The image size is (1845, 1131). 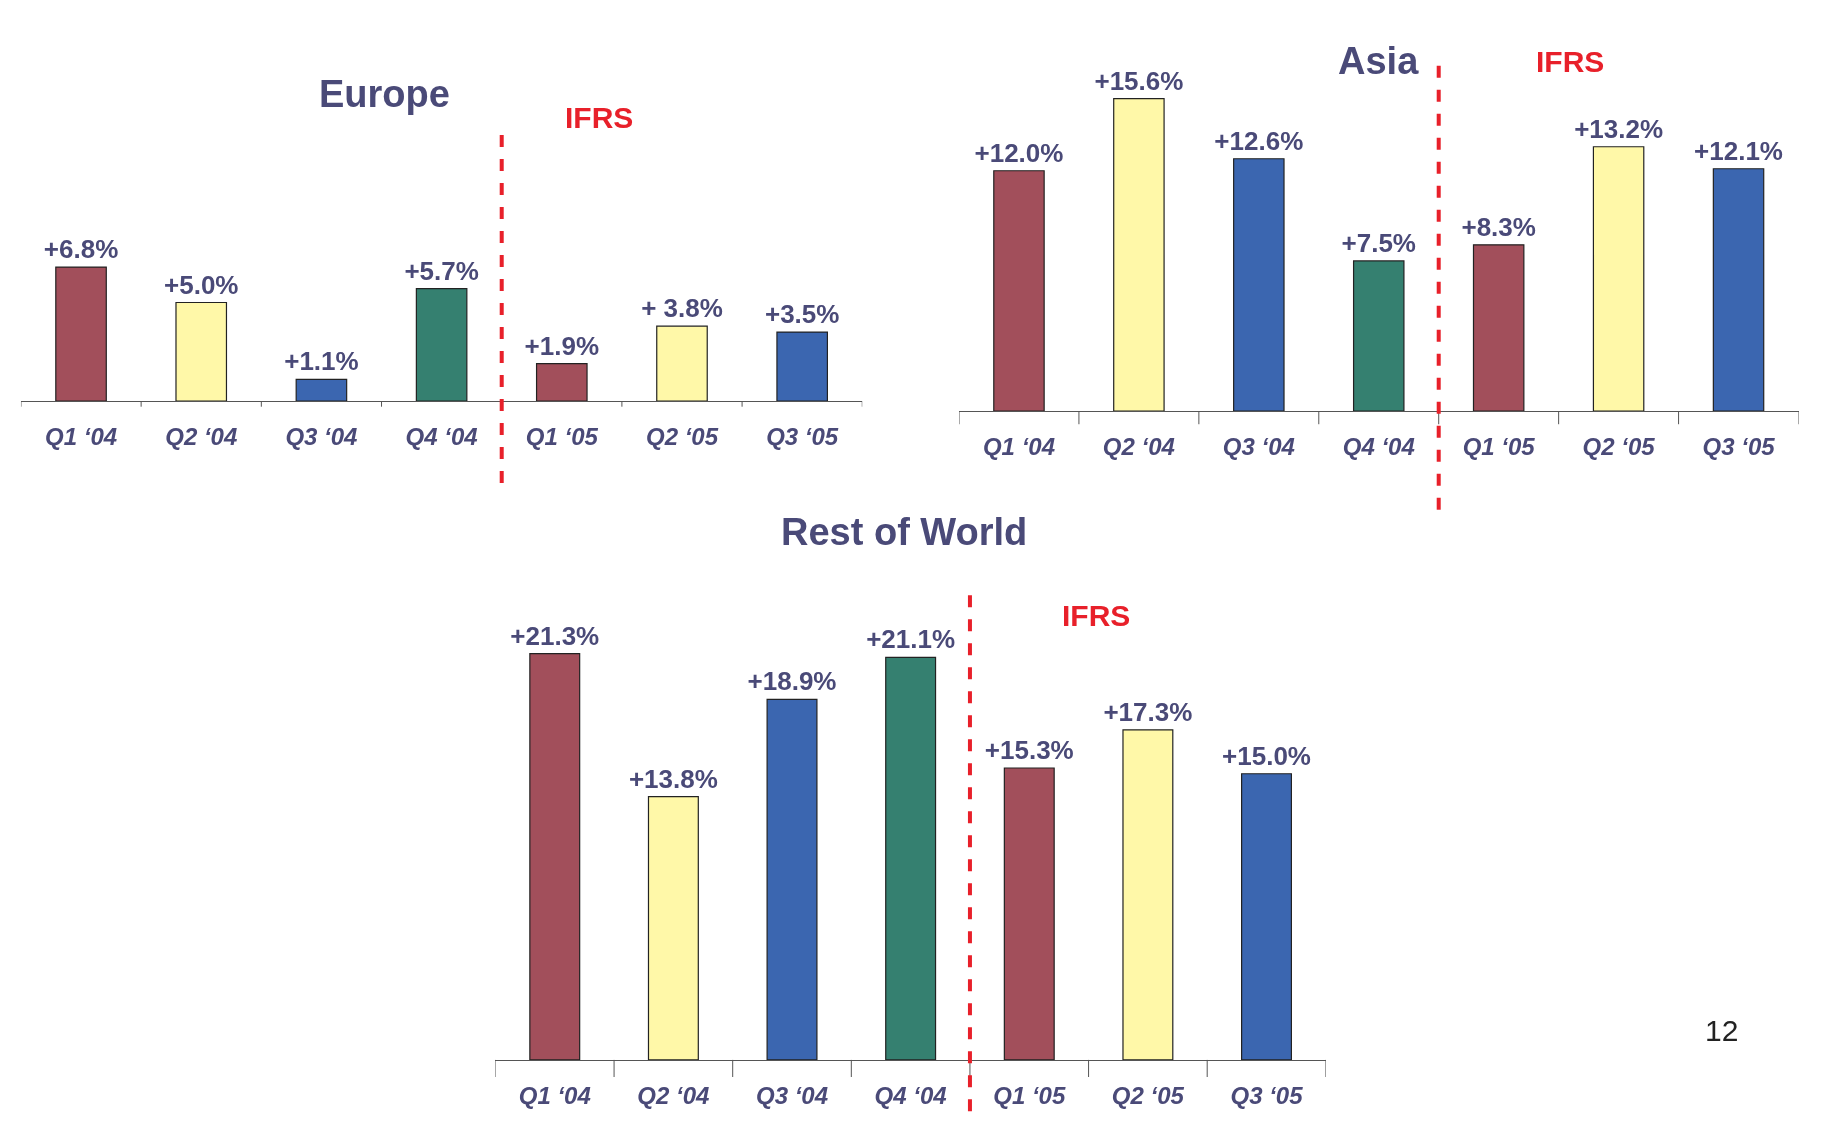 What do you see at coordinates (802, 314) in the screenshot?
I see `data-label: +3.5%` at bounding box center [802, 314].